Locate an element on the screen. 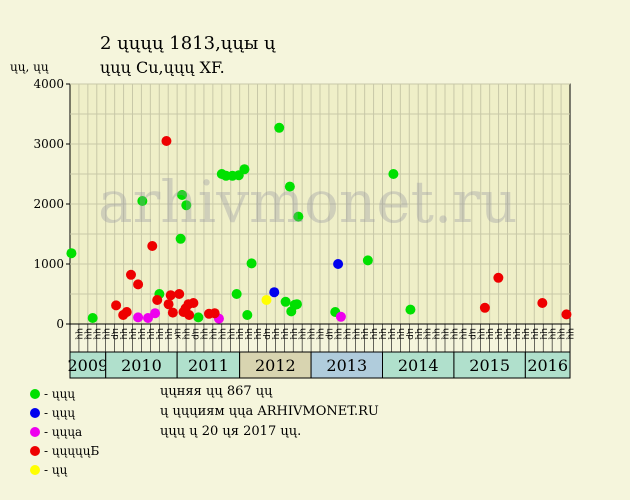  year-label: 2014 is located at coordinates (418, 365).